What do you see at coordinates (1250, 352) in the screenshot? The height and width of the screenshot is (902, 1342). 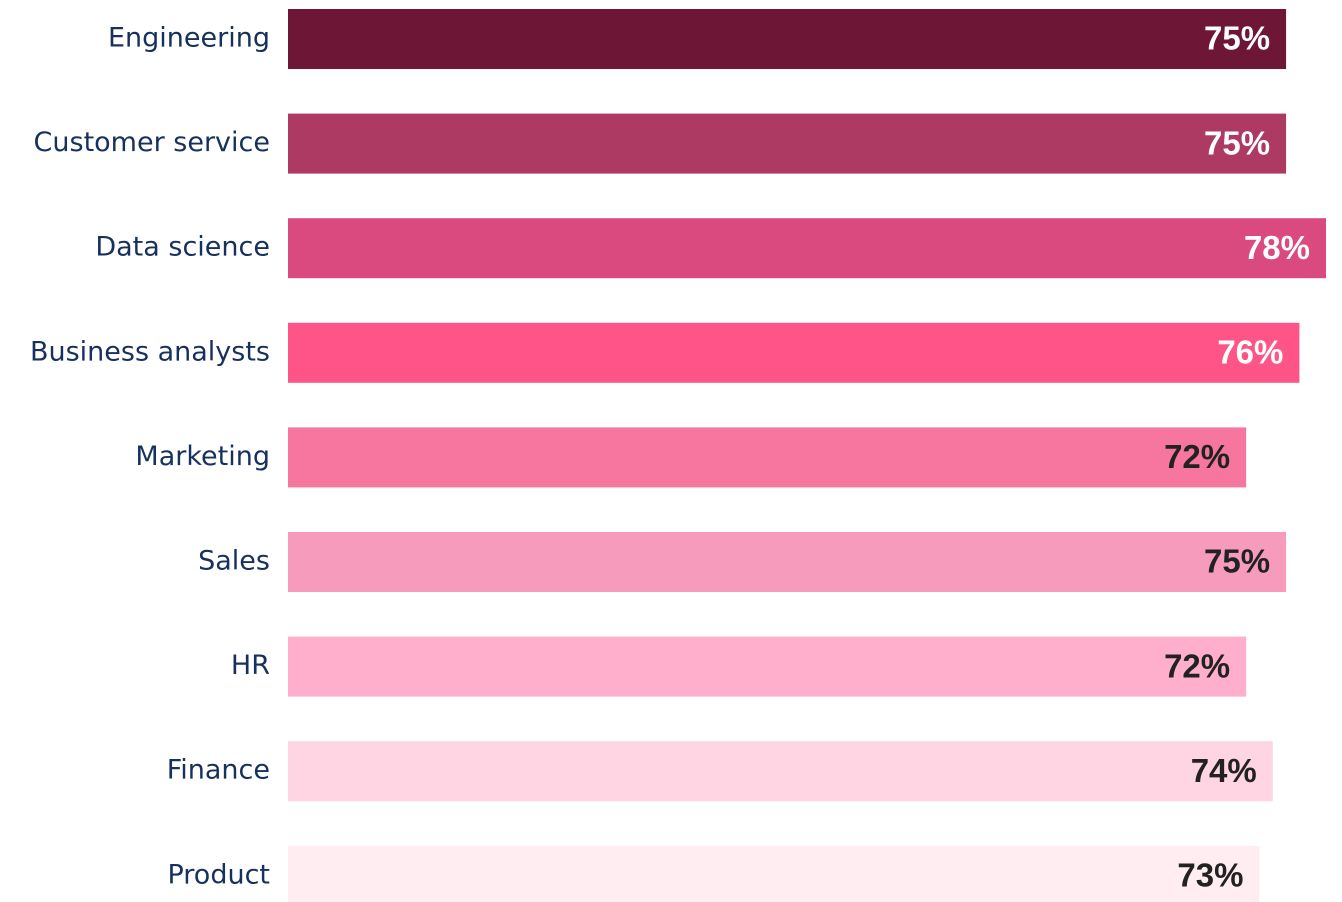 I see `value-label: 76%` at bounding box center [1250, 352].